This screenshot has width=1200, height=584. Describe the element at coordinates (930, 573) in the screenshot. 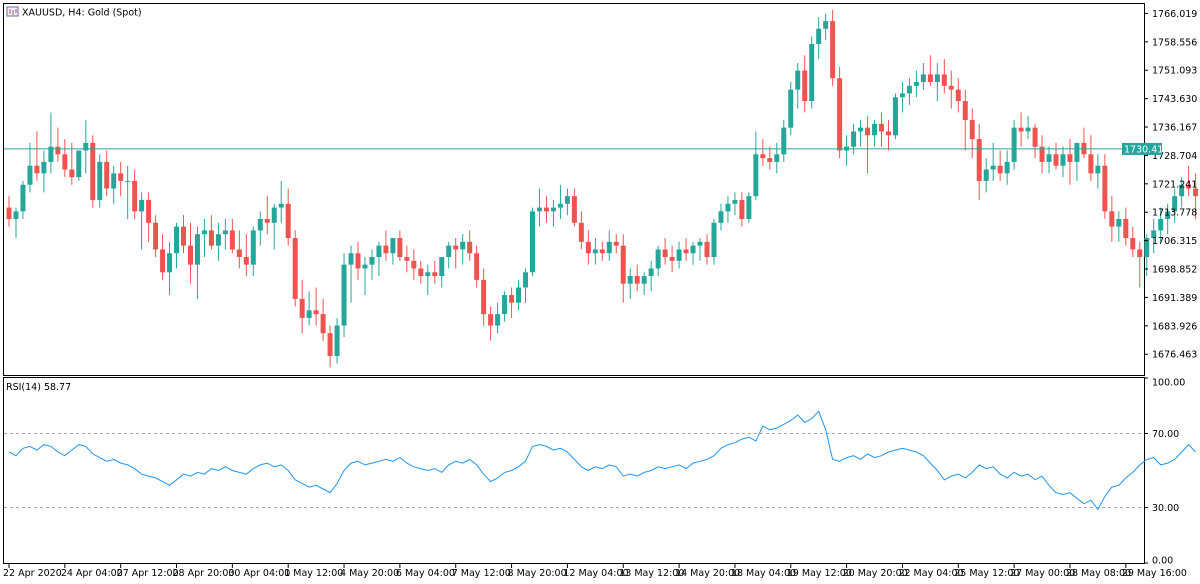

I see `time-tick-label: 22 May 04:00` at that location.